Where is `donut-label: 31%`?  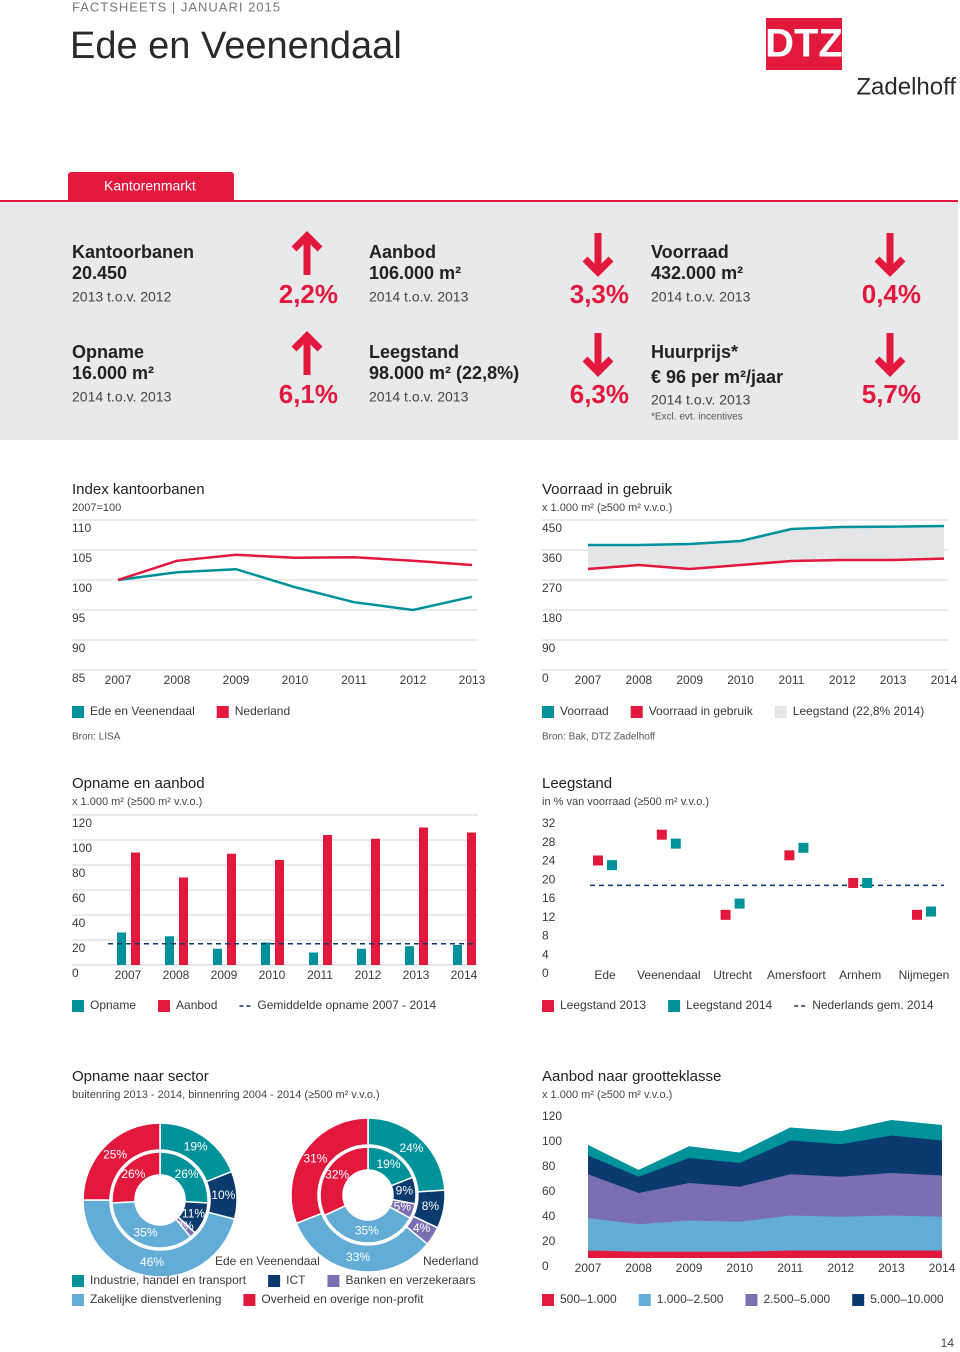
donut-label: 31% is located at coordinates (315, 1158).